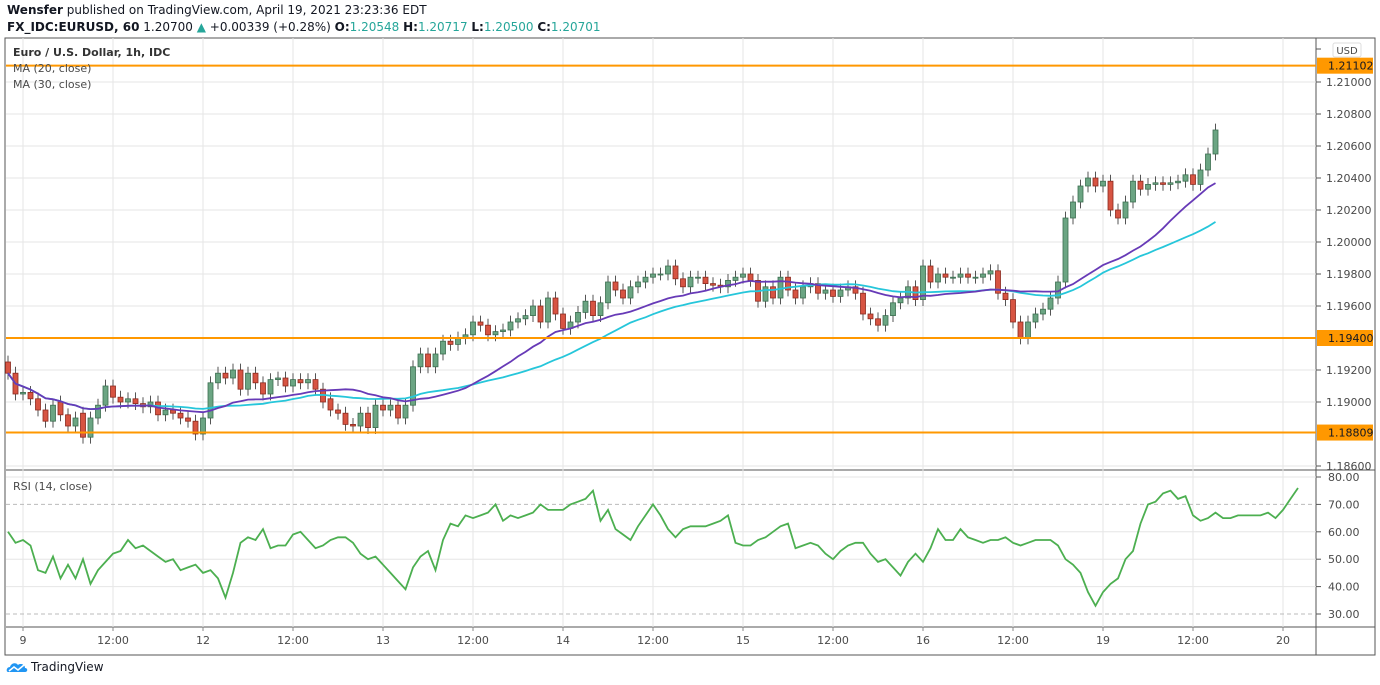 The height and width of the screenshot is (685, 1380). Describe the element at coordinates (1349, 146) in the screenshot. I see `y-tick-label: 1.20600` at that location.